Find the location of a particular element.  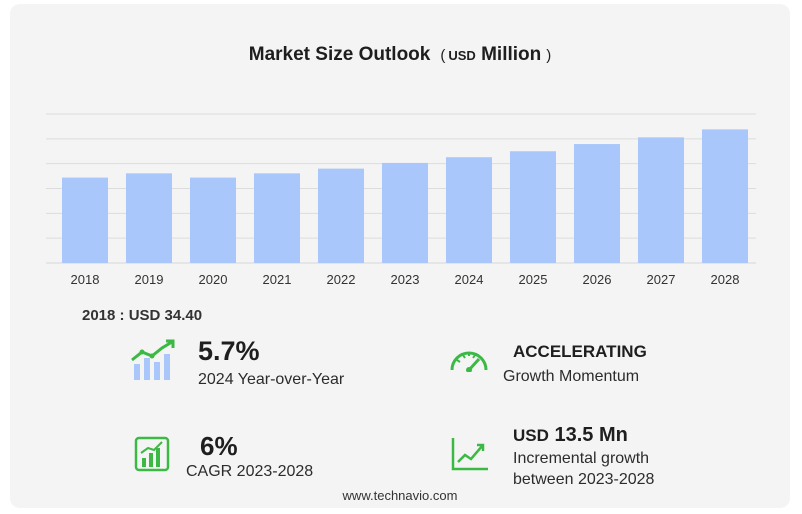

x-tick-label-2023: 2023 is located at coordinates (405, 279).